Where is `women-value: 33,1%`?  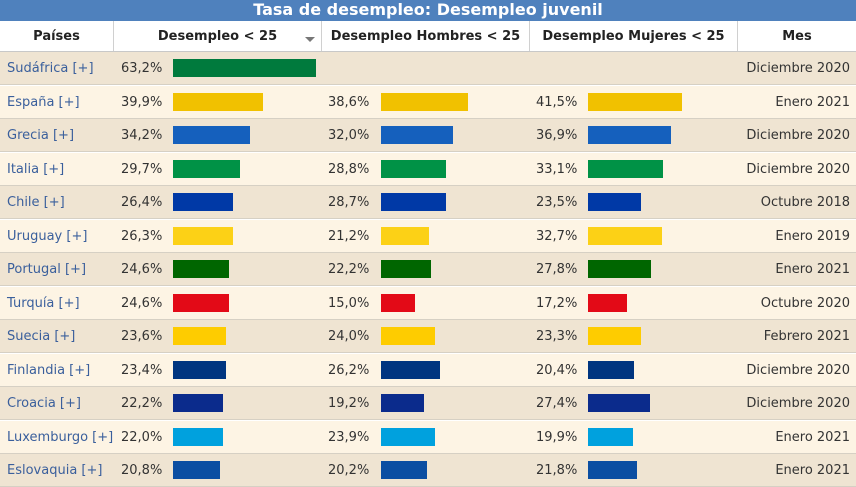 women-value: 33,1% is located at coordinates (557, 169).